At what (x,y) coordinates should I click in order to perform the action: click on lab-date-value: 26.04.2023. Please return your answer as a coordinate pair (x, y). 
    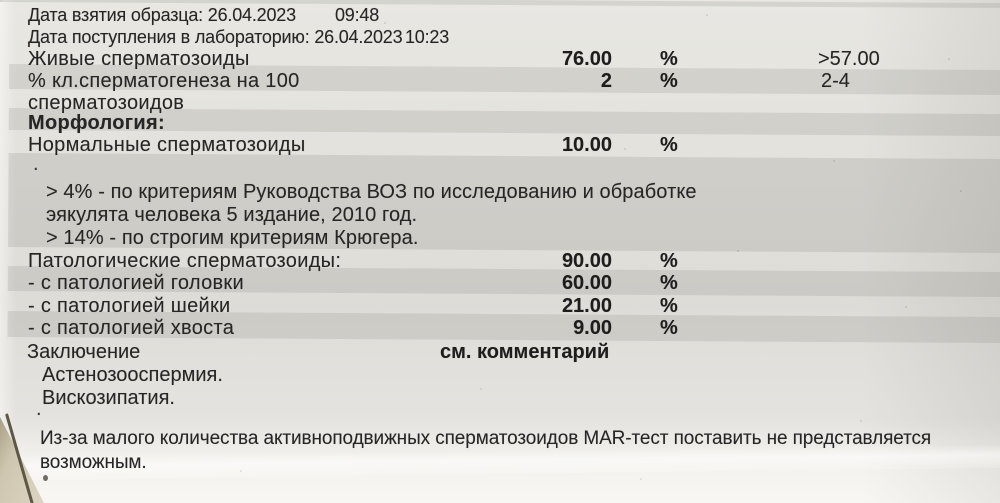
    Looking at the image, I should click on (358, 37).